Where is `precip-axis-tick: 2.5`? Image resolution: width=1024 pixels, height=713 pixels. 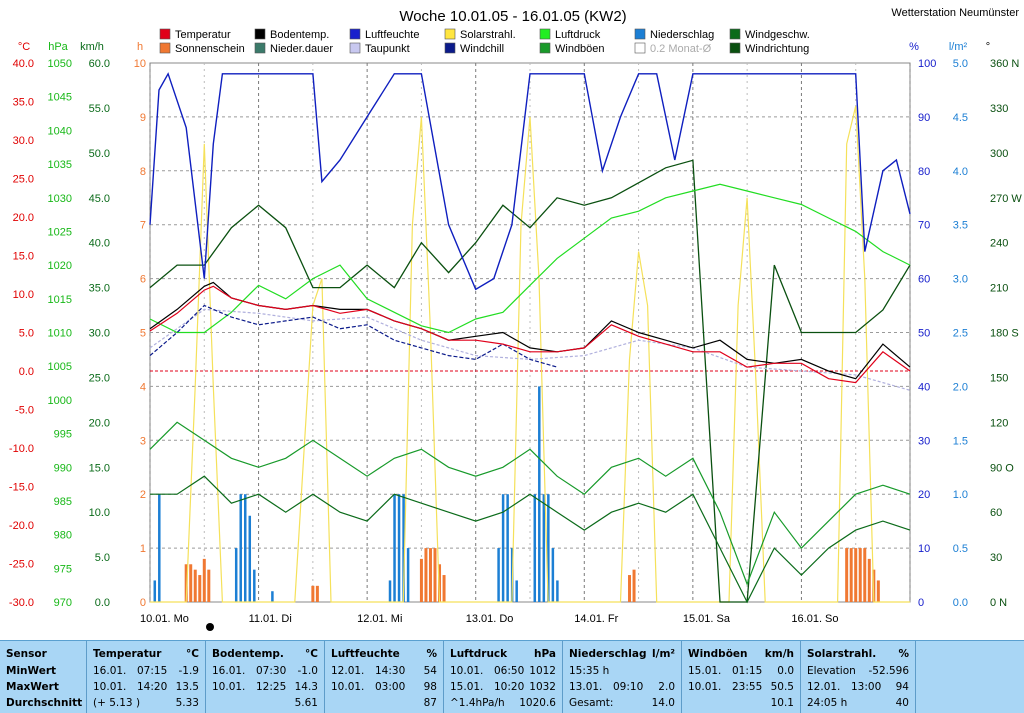 precip-axis-tick: 2.5 is located at coordinates (960, 334).